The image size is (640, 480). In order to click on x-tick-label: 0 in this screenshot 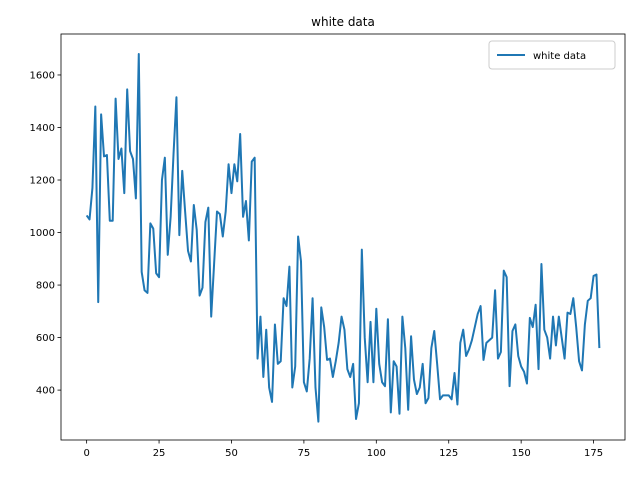, I will do `click(86, 453)`.